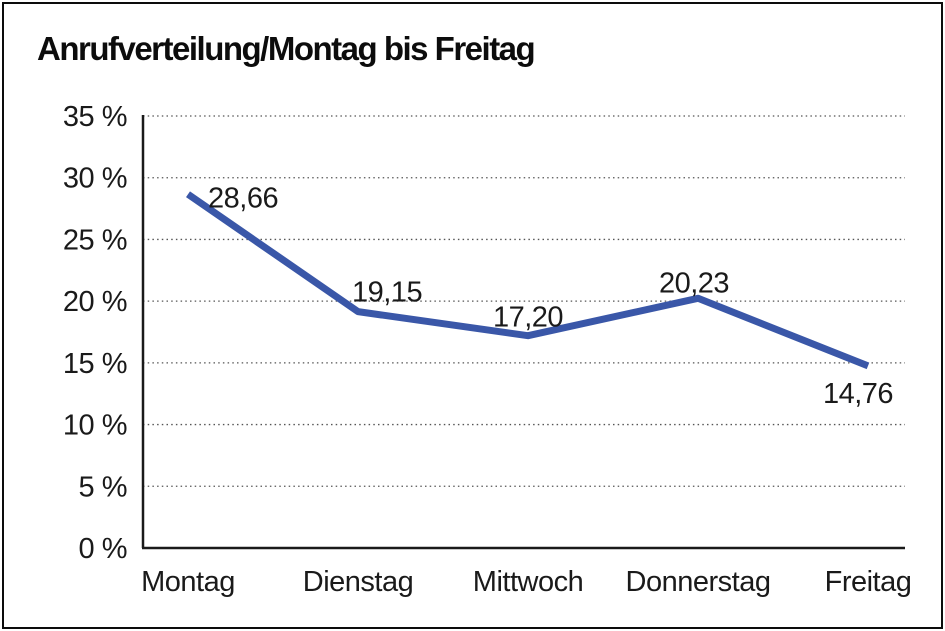  What do you see at coordinates (103, 549) in the screenshot?
I see `y-tick-label: 0 %` at bounding box center [103, 549].